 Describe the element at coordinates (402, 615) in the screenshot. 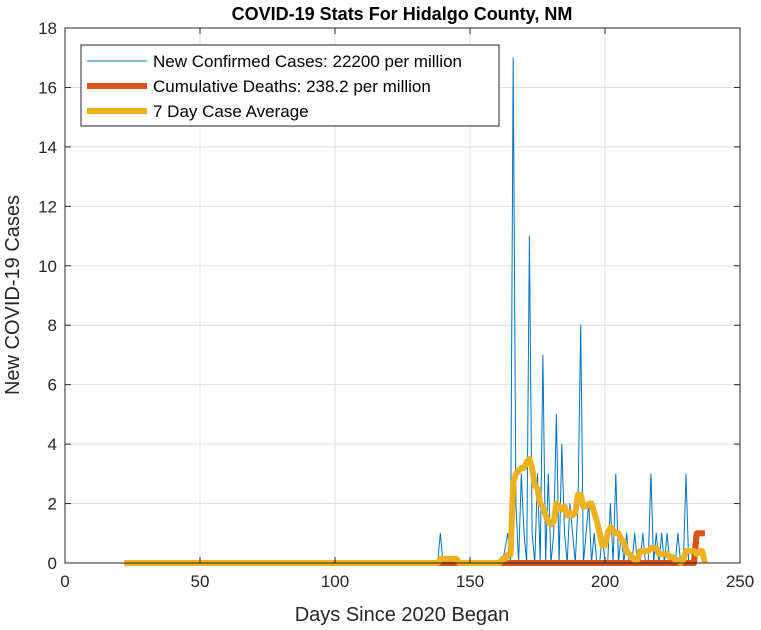

I see `x-axis-label: Days Since 2020 Began` at that location.